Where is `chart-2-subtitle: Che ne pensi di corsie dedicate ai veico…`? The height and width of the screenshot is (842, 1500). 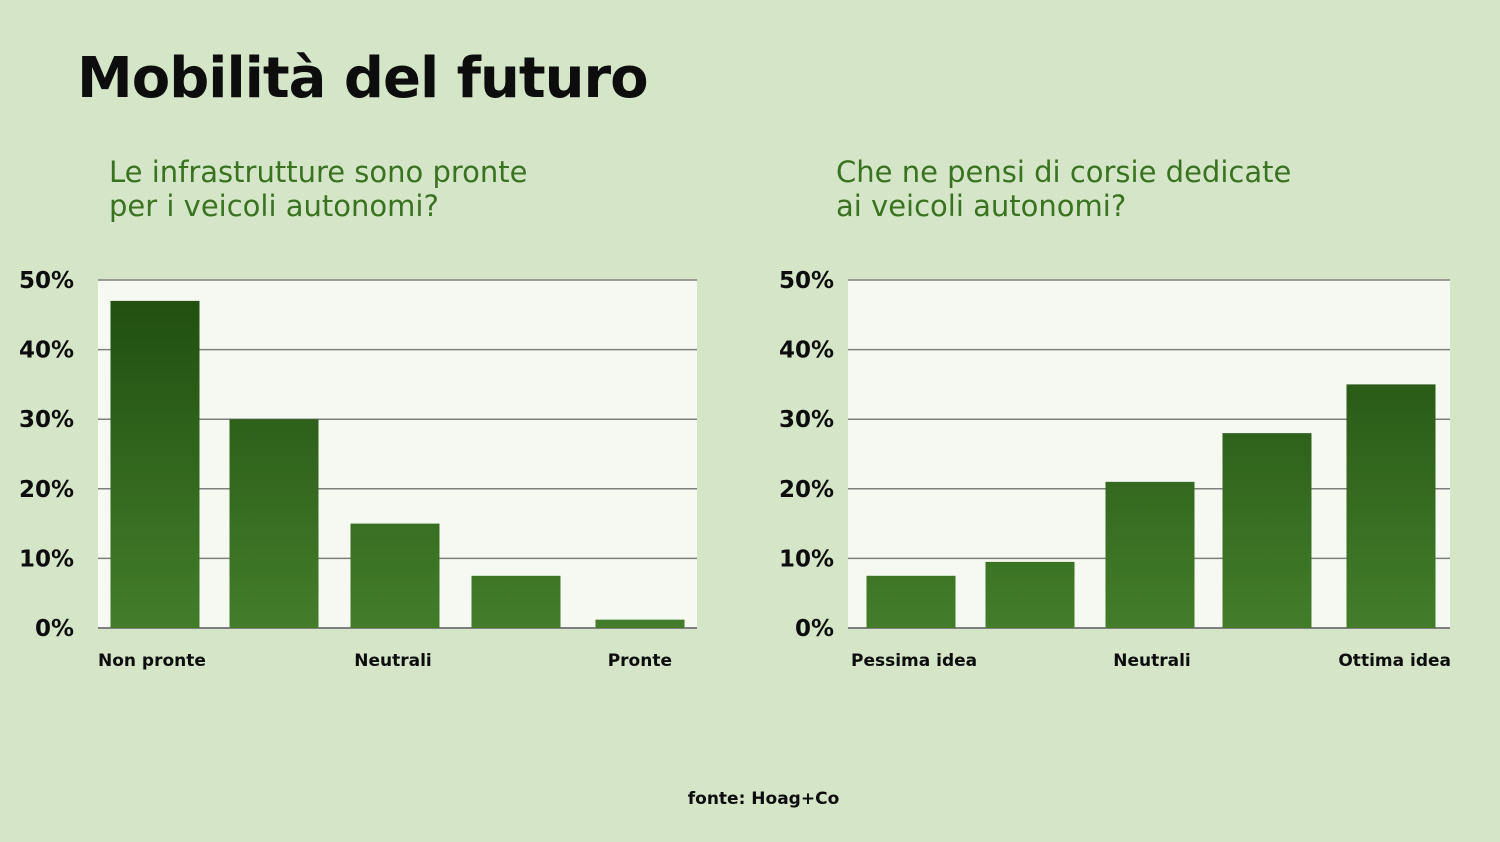 chart-2-subtitle: Che ne pensi di corsie dedicate ai veico… is located at coordinates (1116, 189).